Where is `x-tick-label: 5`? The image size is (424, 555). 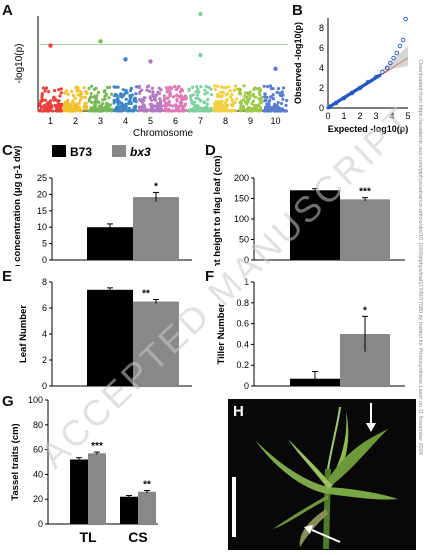
x-tick-label: 5 is located at coordinates (407, 116).